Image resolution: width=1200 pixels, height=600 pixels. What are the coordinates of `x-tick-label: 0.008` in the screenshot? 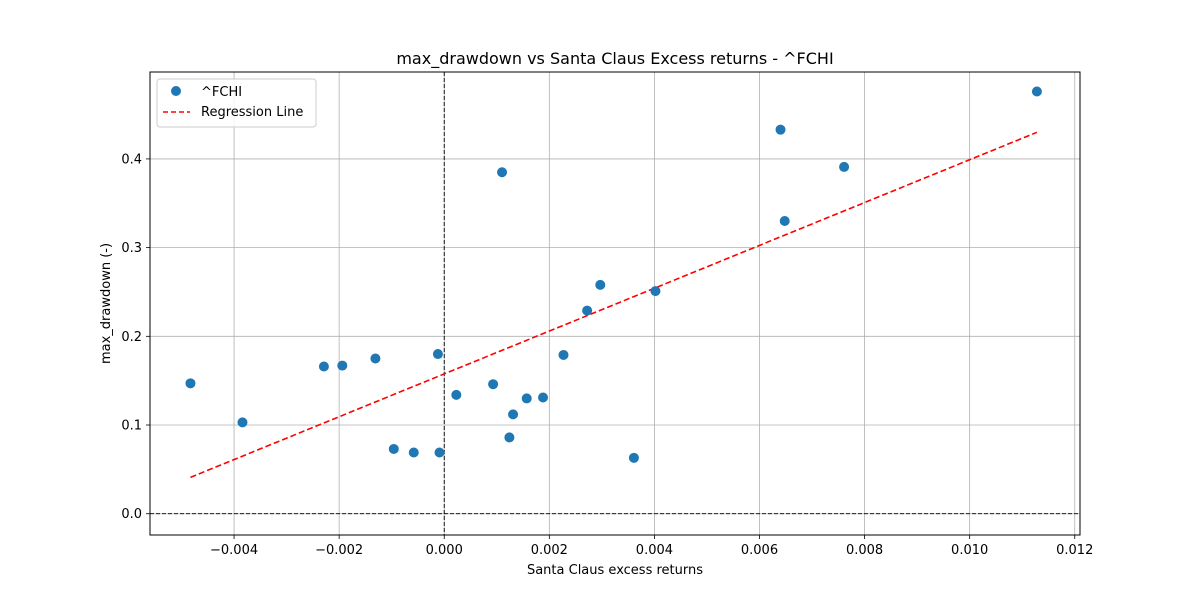 It's located at (864, 550).